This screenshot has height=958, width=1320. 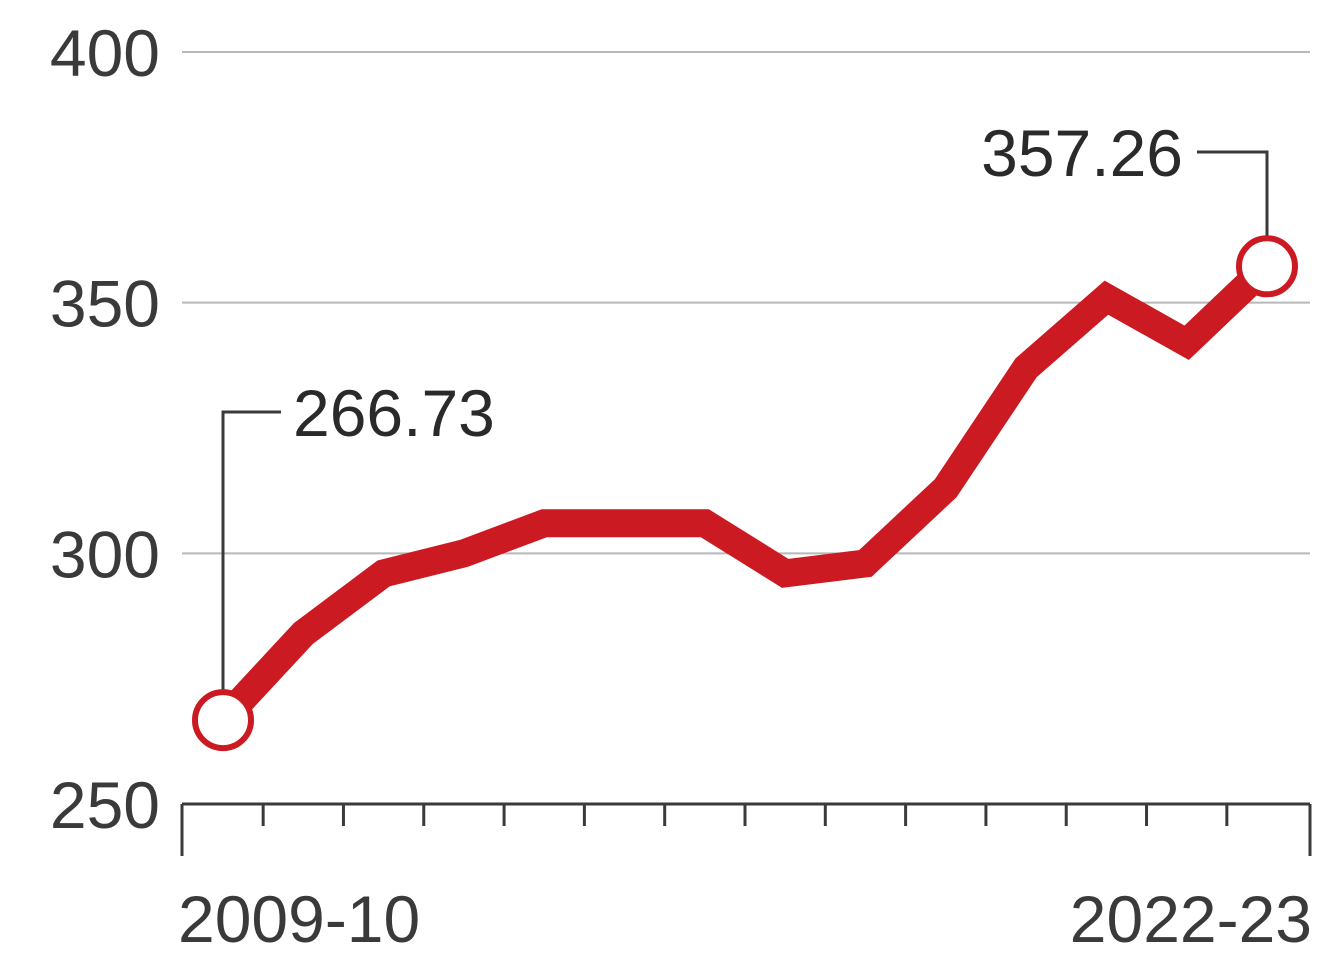 I want to click on x-tick-label-first: 2009-10, so click(x=299, y=917).